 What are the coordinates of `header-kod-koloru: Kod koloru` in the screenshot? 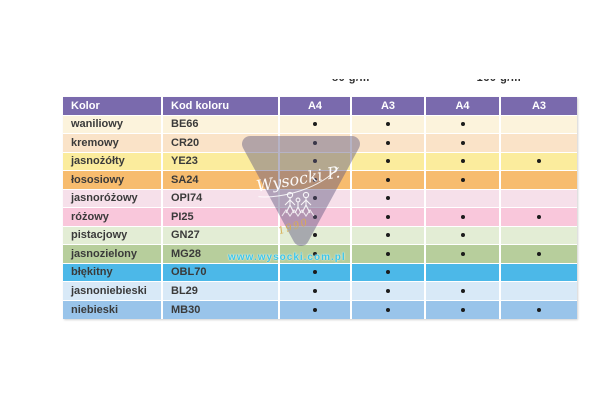 It's located at (221, 106).